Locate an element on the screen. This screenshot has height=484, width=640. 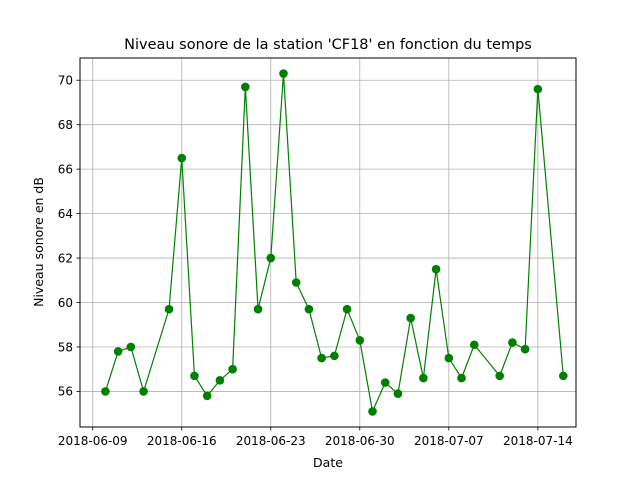
y-tick-label: 68 is located at coordinates (65, 125).